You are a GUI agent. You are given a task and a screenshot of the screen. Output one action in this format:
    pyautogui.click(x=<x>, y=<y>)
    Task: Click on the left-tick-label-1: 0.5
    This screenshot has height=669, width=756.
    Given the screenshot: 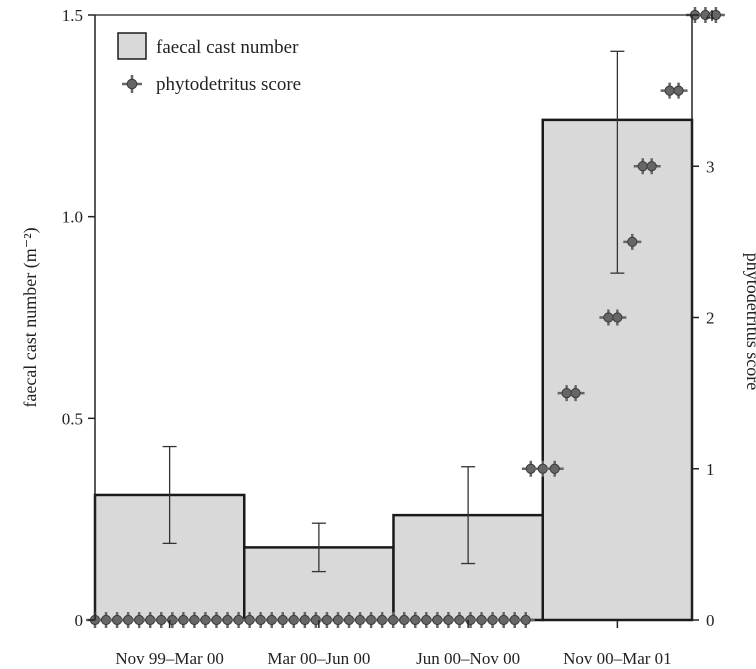 What is the action you would take?
    pyautogui.click(x=72, y=418)
    